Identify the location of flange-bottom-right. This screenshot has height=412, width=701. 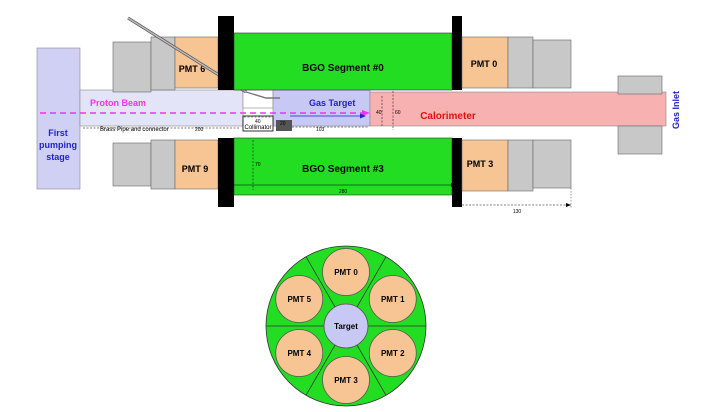
(457, 172).